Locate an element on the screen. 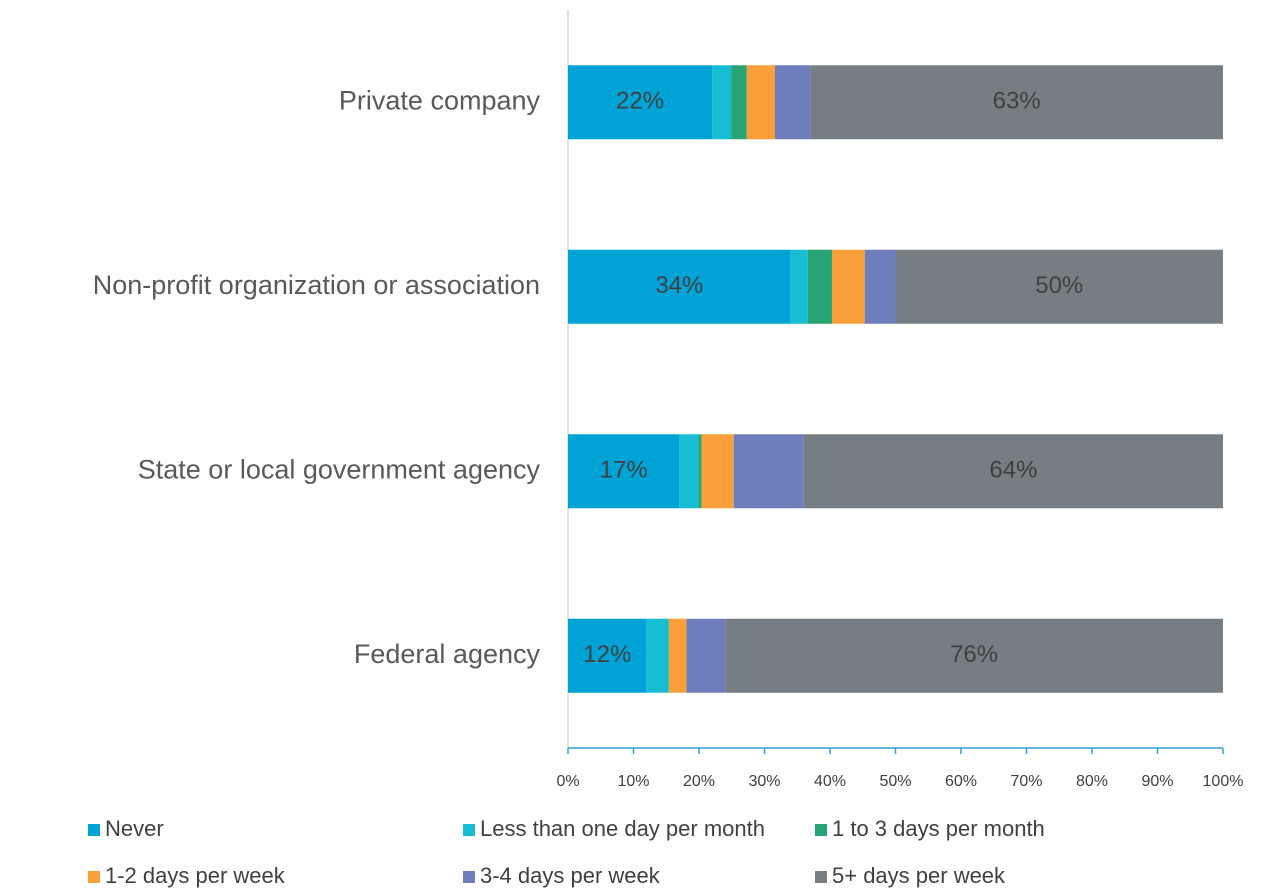 Image resolution: width=1261 pixels, height=892 pixels. data-label: 12% is located at coordinates (607, 654).